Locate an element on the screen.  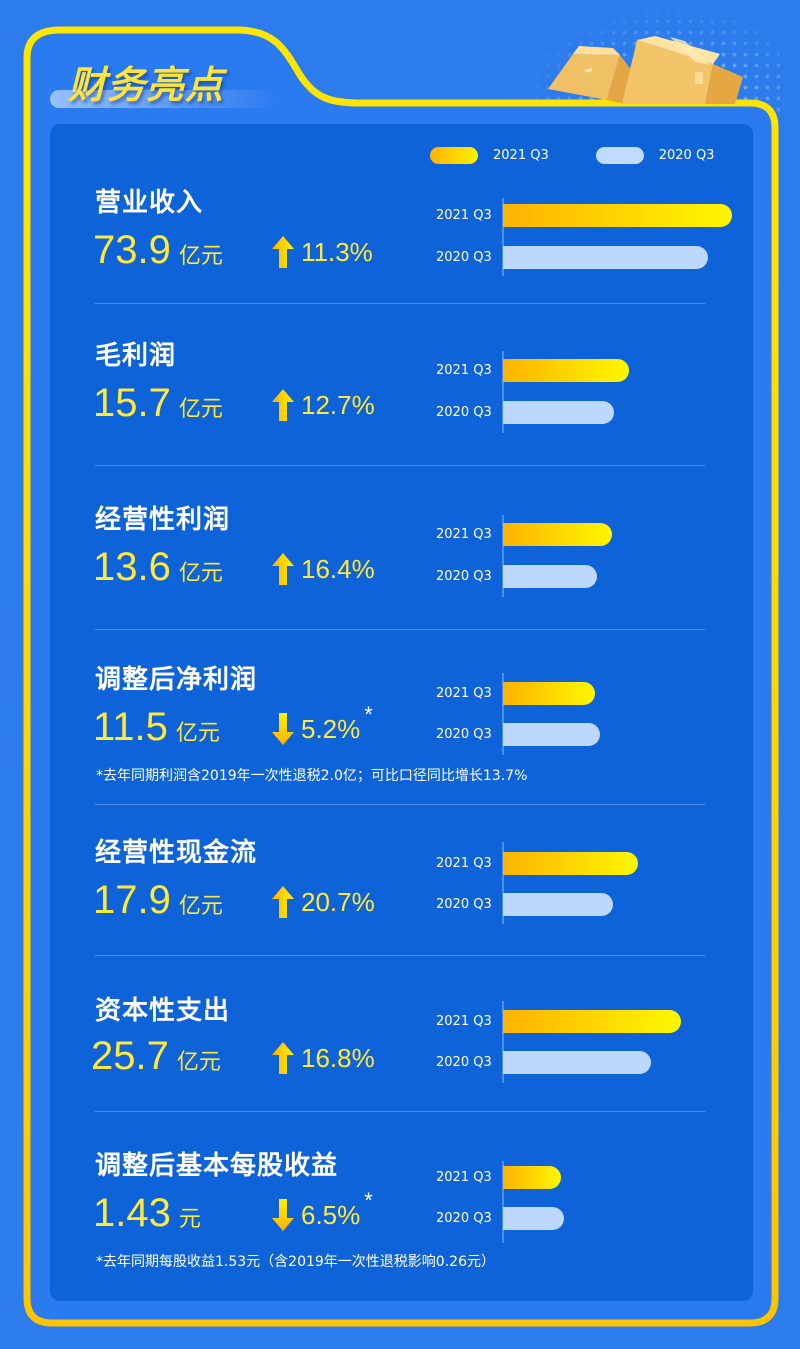
cardboard-boxes-illustration is located at coordinates (645, 70).